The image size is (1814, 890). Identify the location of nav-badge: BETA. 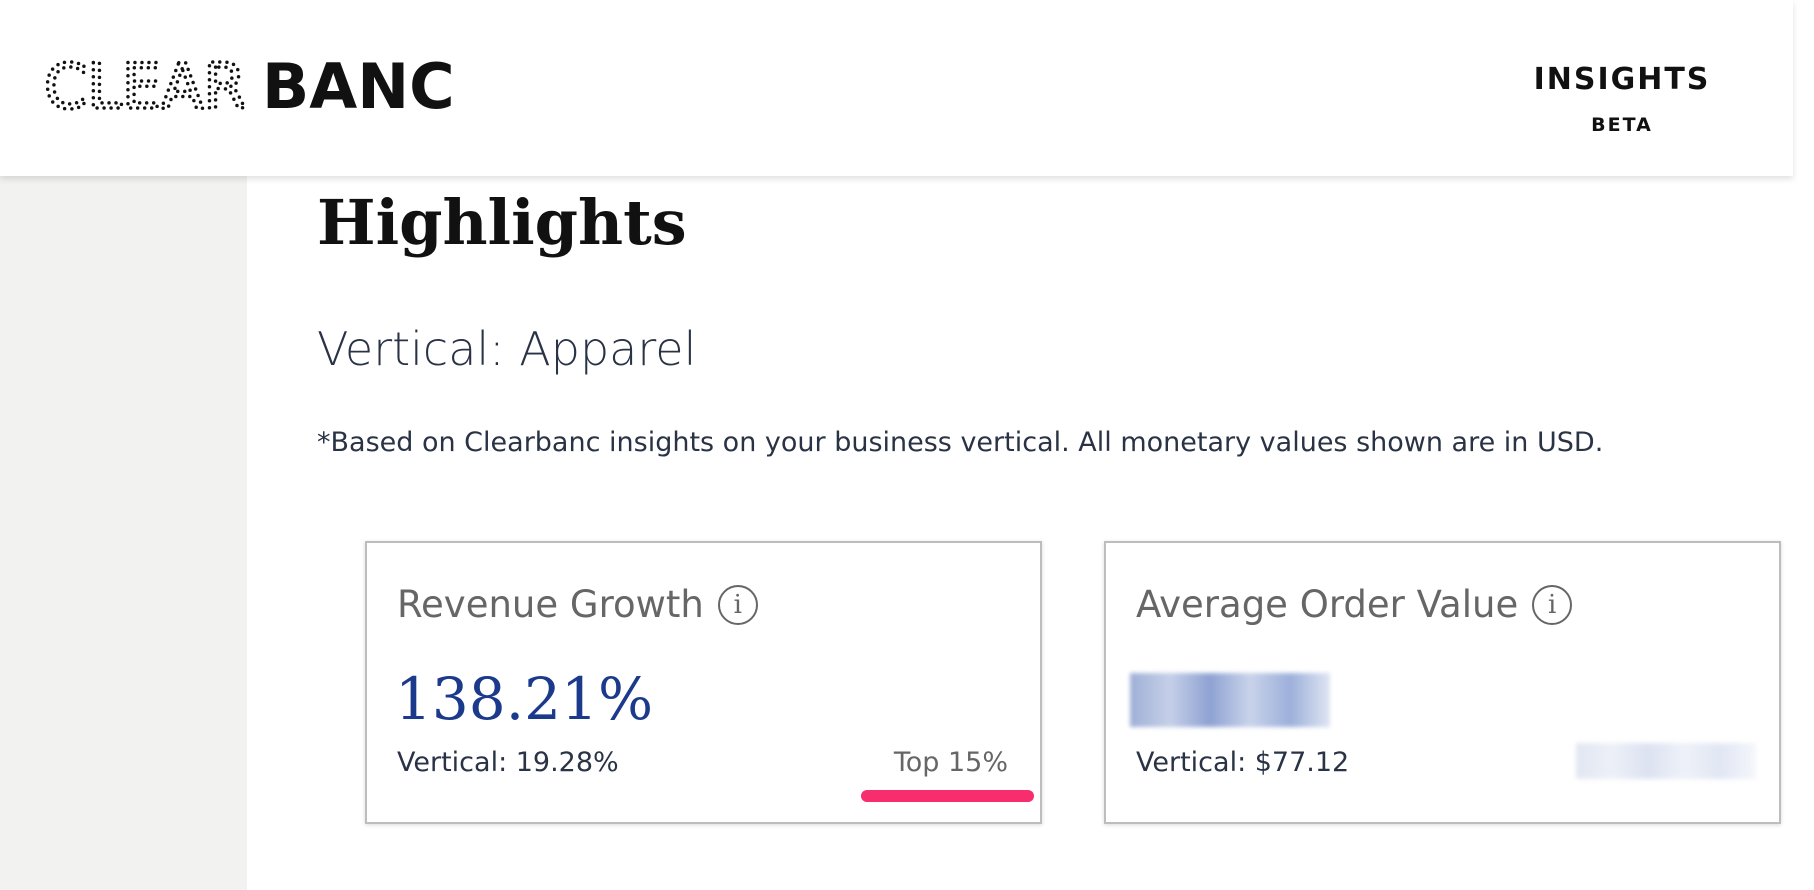
(1622, 125).